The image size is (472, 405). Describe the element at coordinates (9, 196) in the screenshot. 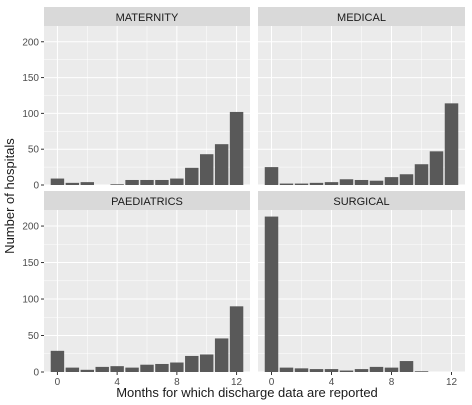

I see `y-axis-label: Number of hospitals` at that location.